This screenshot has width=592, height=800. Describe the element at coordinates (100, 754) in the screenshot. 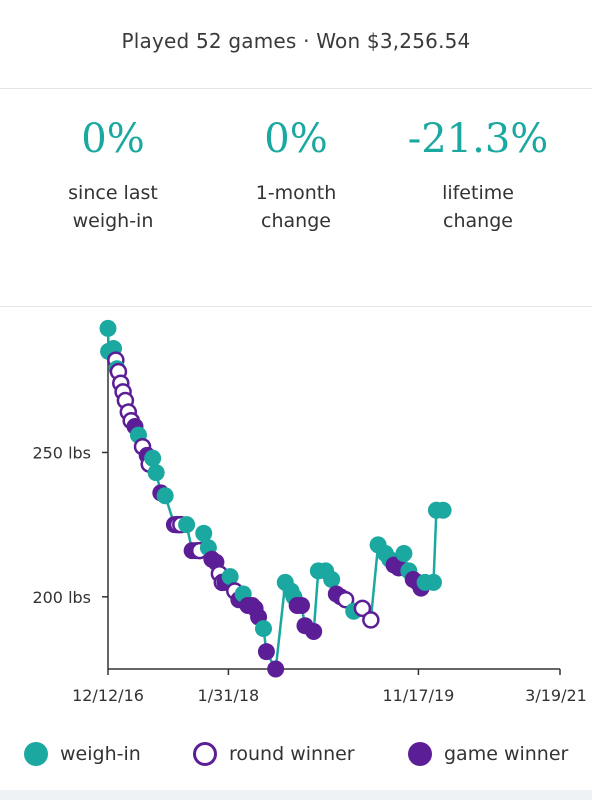

I see `legend-label: weigh-in` at that location.